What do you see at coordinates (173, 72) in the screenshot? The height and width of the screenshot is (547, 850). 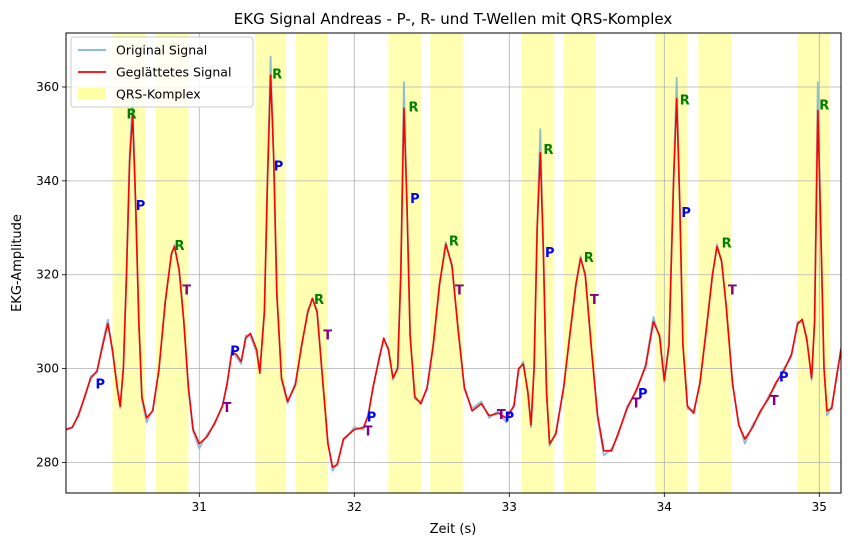 I see `legend-label: Geglättetes Signal` at bounding box center [173, 72].